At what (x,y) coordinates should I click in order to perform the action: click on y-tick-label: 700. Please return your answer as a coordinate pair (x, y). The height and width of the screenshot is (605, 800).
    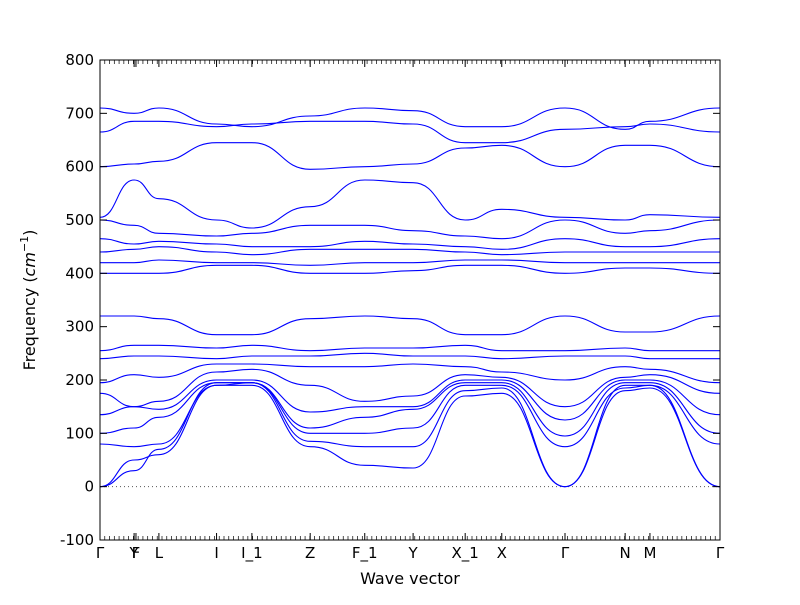
    Looking at the image, I should click on (79, 113).